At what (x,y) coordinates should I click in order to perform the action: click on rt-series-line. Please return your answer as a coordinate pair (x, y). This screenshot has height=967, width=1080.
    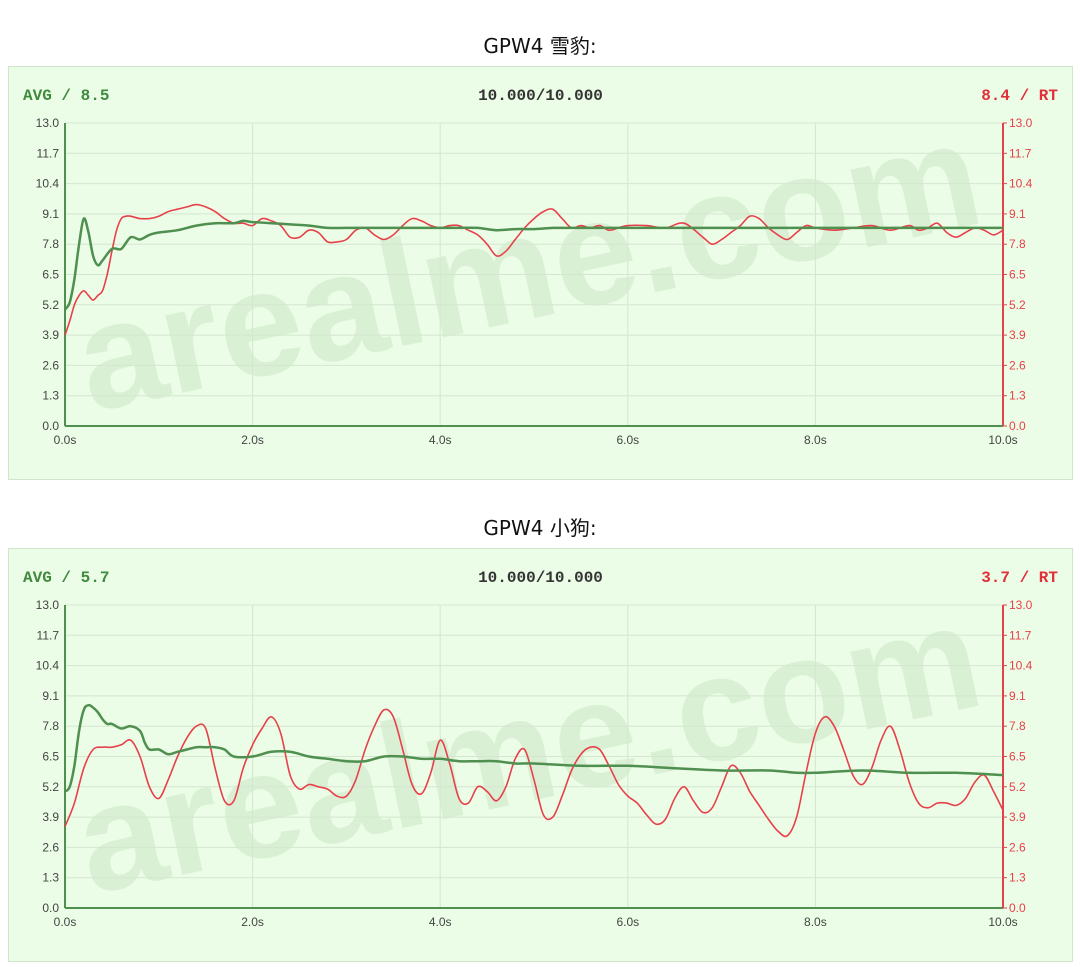
    Looking at the image, I should click on (534, 773).